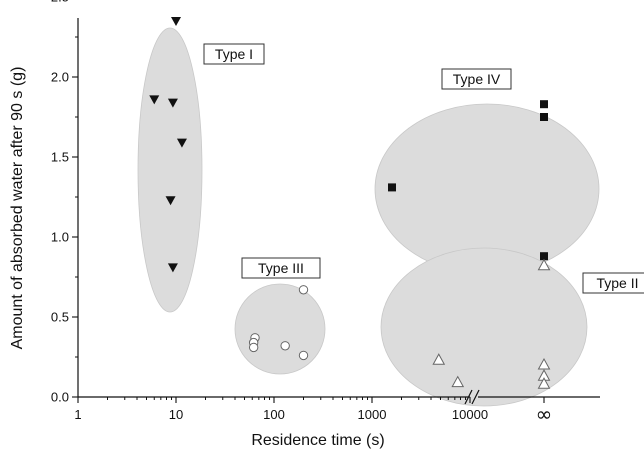 Image resolution: width=644 pixels, height=454 pixels. Describe the element at coordinates (170, 170) in the screenshot. I see `region-type-i` at that location.